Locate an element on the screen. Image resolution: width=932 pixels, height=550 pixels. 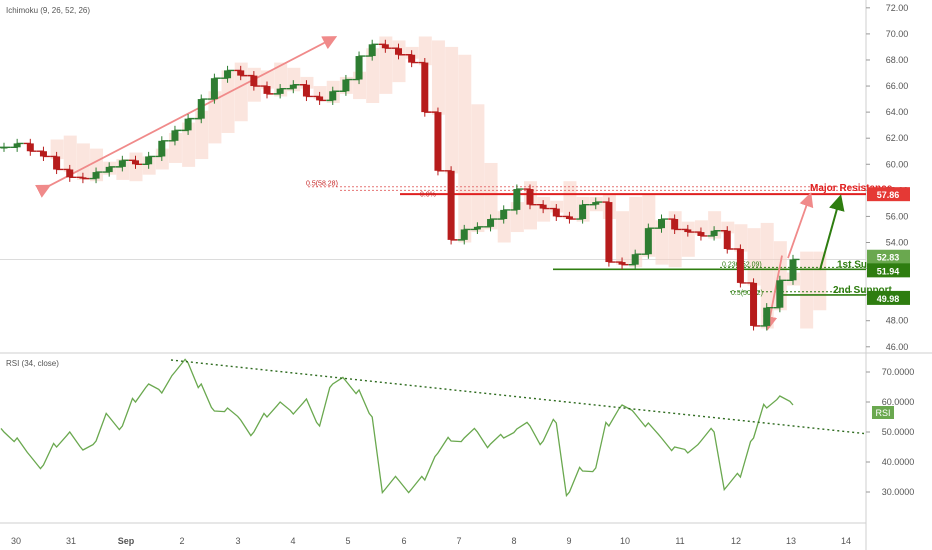
fib-label-0: 0.5(58.28) is located at coordinates (322, 184).